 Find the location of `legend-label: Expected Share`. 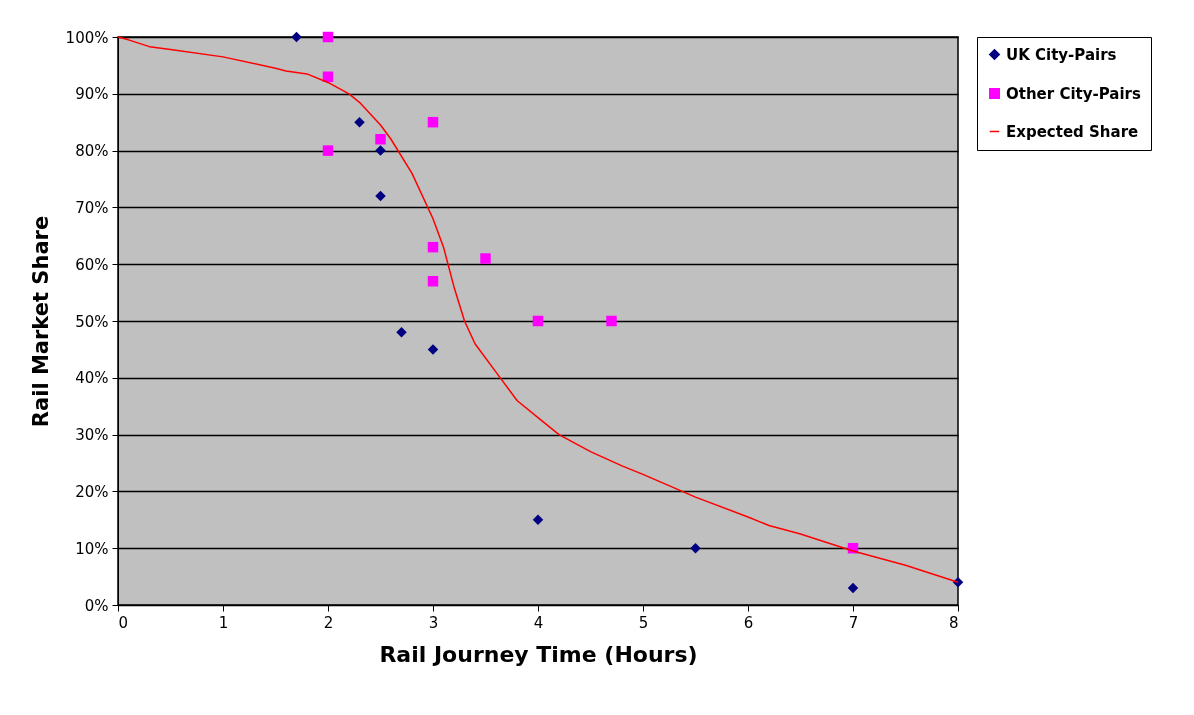

legend-label: Expected Share is located at coordinates (1072, 131).